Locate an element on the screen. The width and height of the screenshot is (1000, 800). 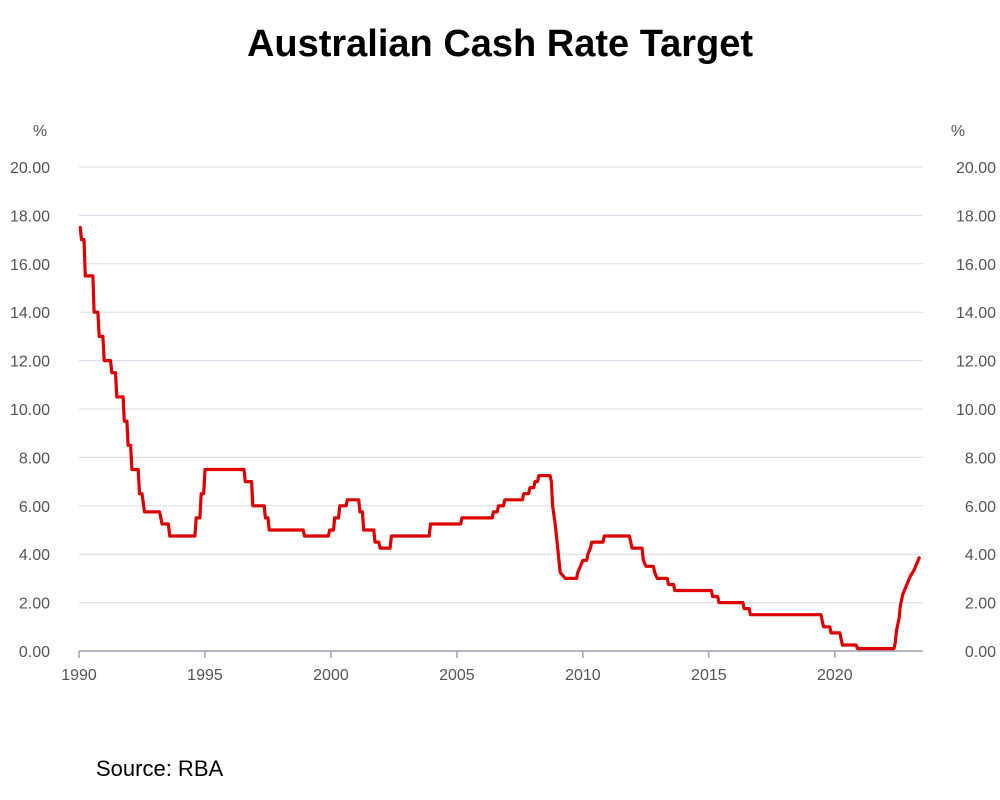
y-tick-label-left: 0.00 is located at coordinates (34, 652).